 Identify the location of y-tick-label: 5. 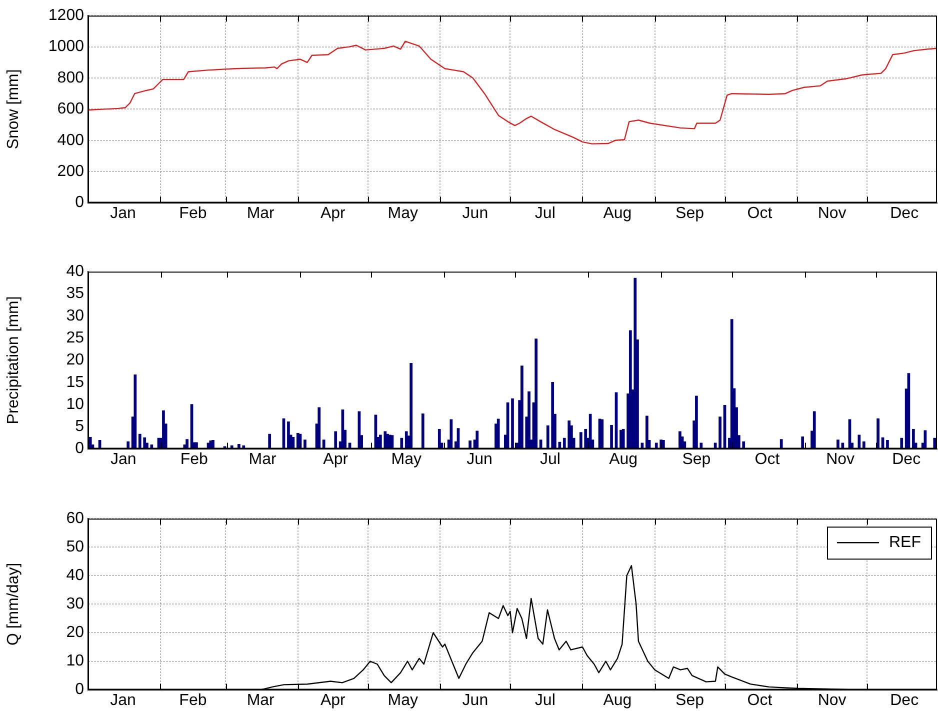
(79, 427).